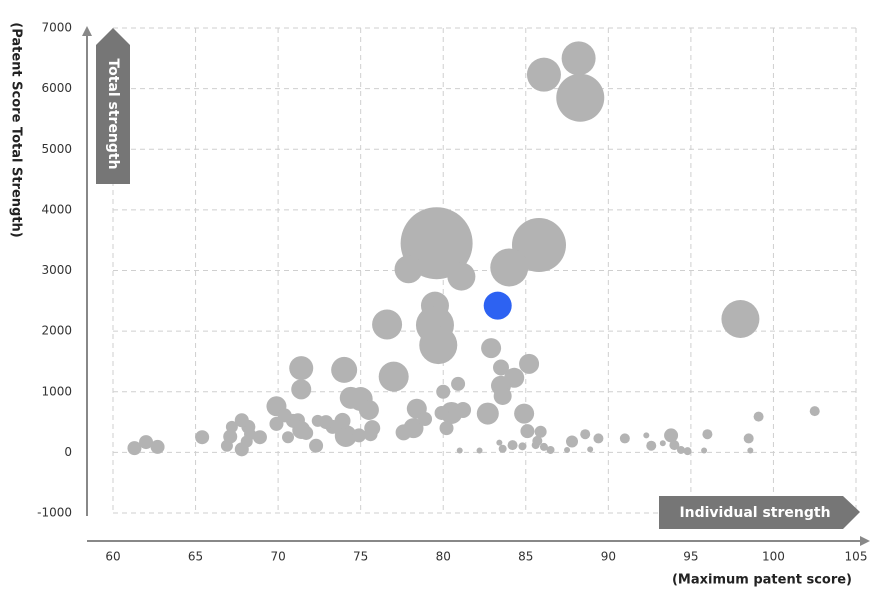 The width and height of the screenshot is (880, 600). I want to click on x-arrow-box, so click(759, 512).